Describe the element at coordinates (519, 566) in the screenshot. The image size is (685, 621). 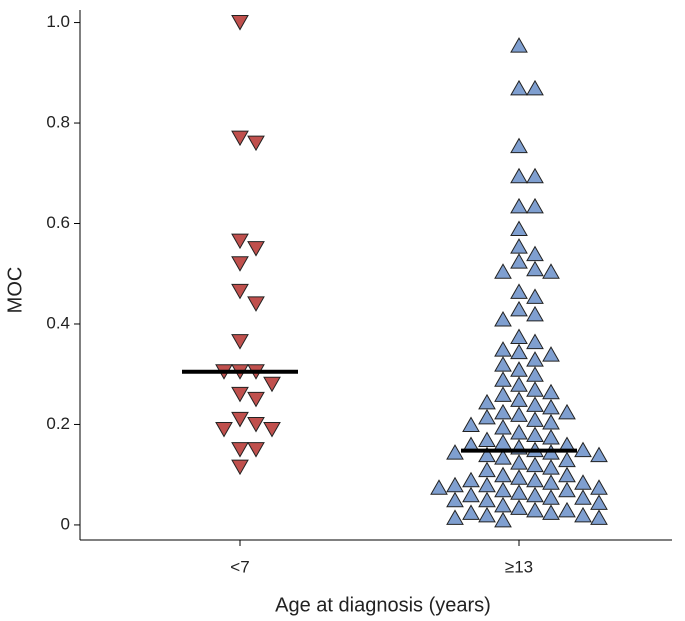
I see `x-tick-label: ≥13` at that location.